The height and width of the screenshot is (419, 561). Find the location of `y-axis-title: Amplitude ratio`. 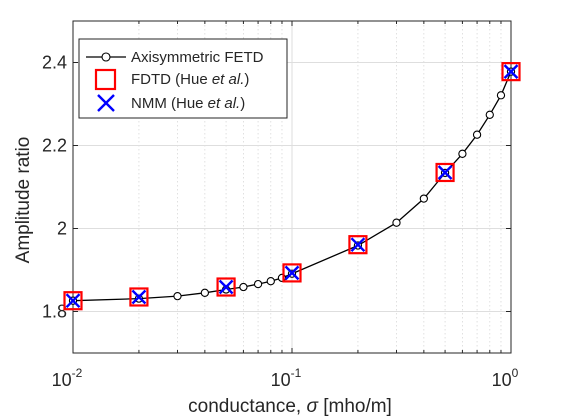

y-axis-title: Amplitude ratio is located at coordinates (23, 200).